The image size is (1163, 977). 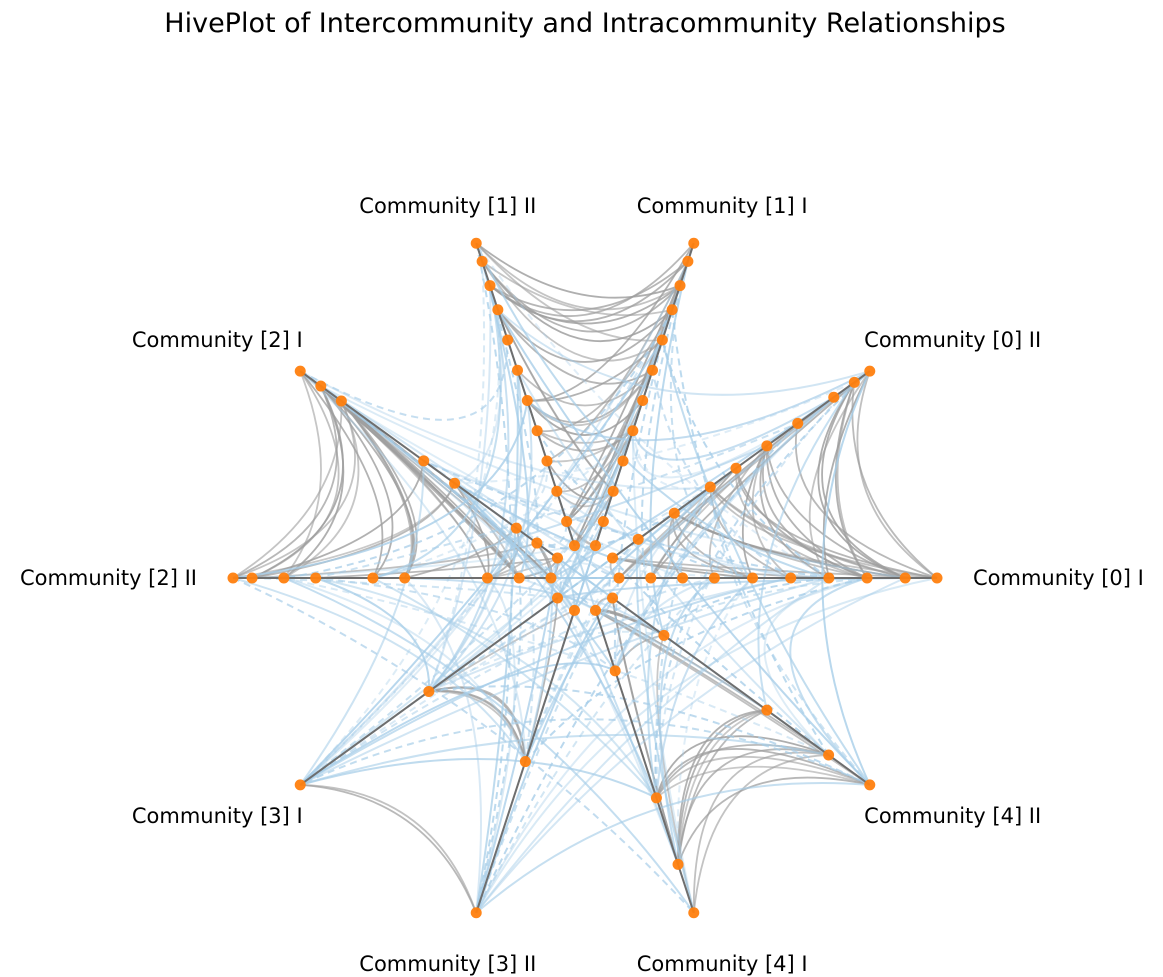 What do you see at coordinates (1058, 578) in the screenshot?
I see `axis-label: Community [0] I` at bounding box center [1058, 578].